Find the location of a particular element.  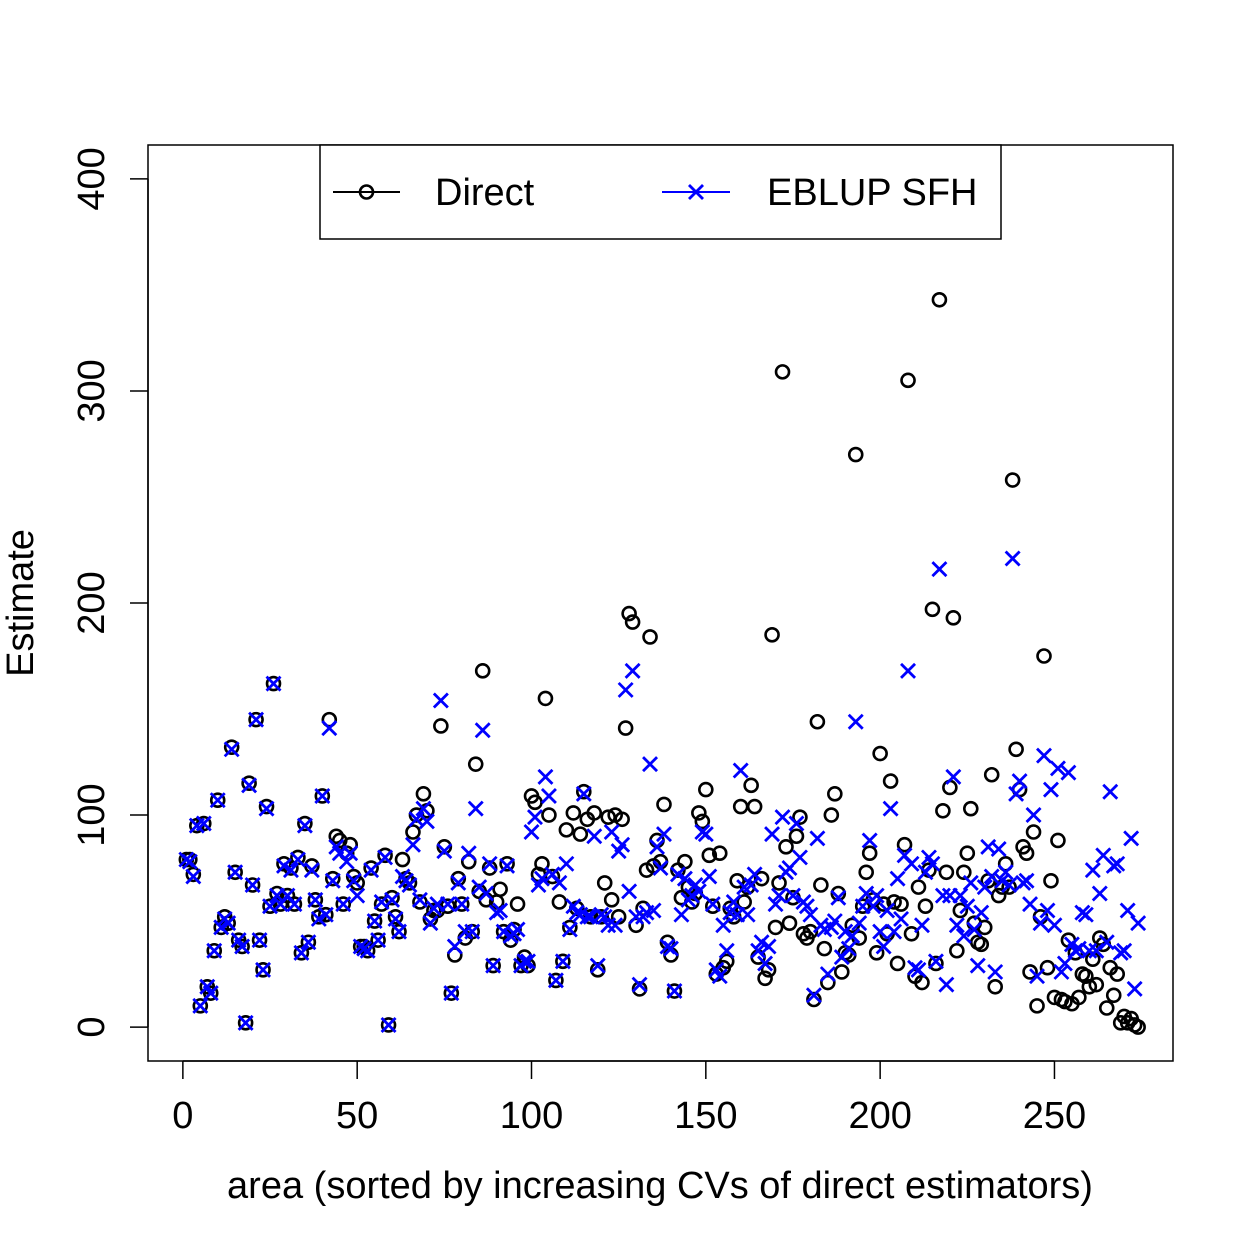

x-tick-label: 150 is located at coordinates (705, 1116).